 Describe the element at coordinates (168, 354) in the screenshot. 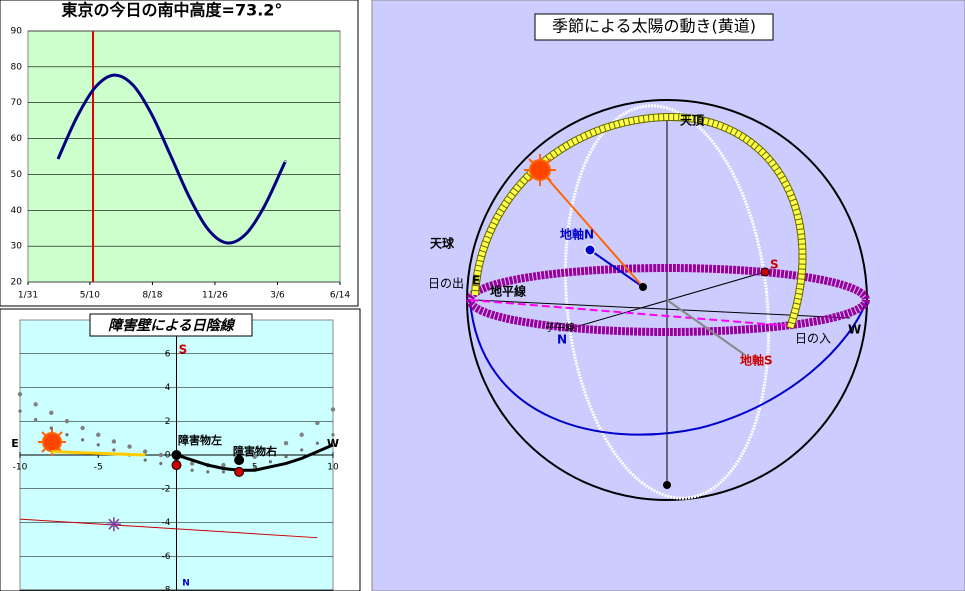

I see `y-tick-label: 6` at that location.